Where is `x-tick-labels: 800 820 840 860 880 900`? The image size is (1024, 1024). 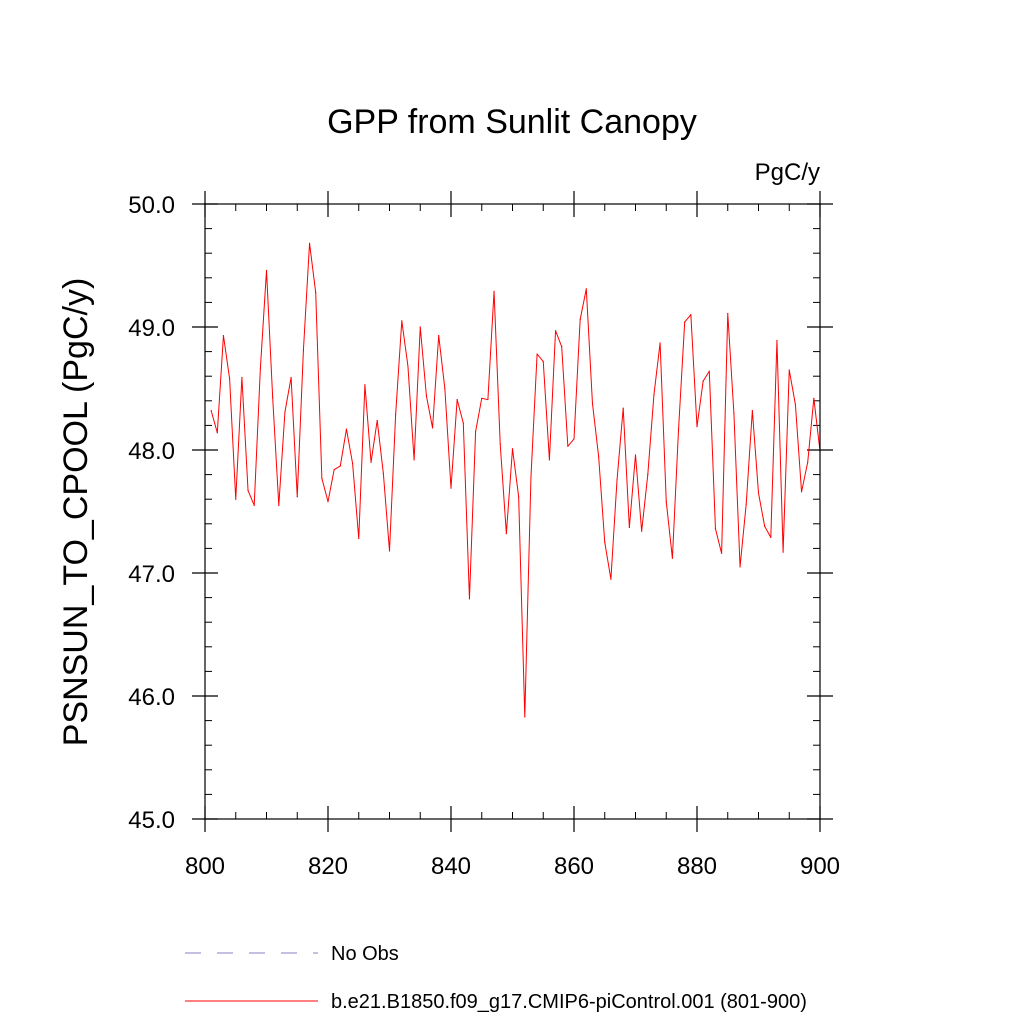
x-tick-labels: 800 820 840 860 880 900 is located at coordinates (512, 866).